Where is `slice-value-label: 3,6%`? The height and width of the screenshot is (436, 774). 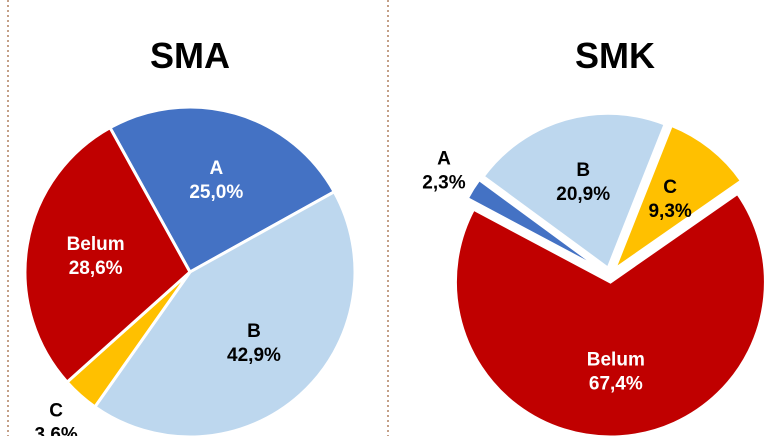
slice-value-label: 3,6% is located at coordinates (56, 430).